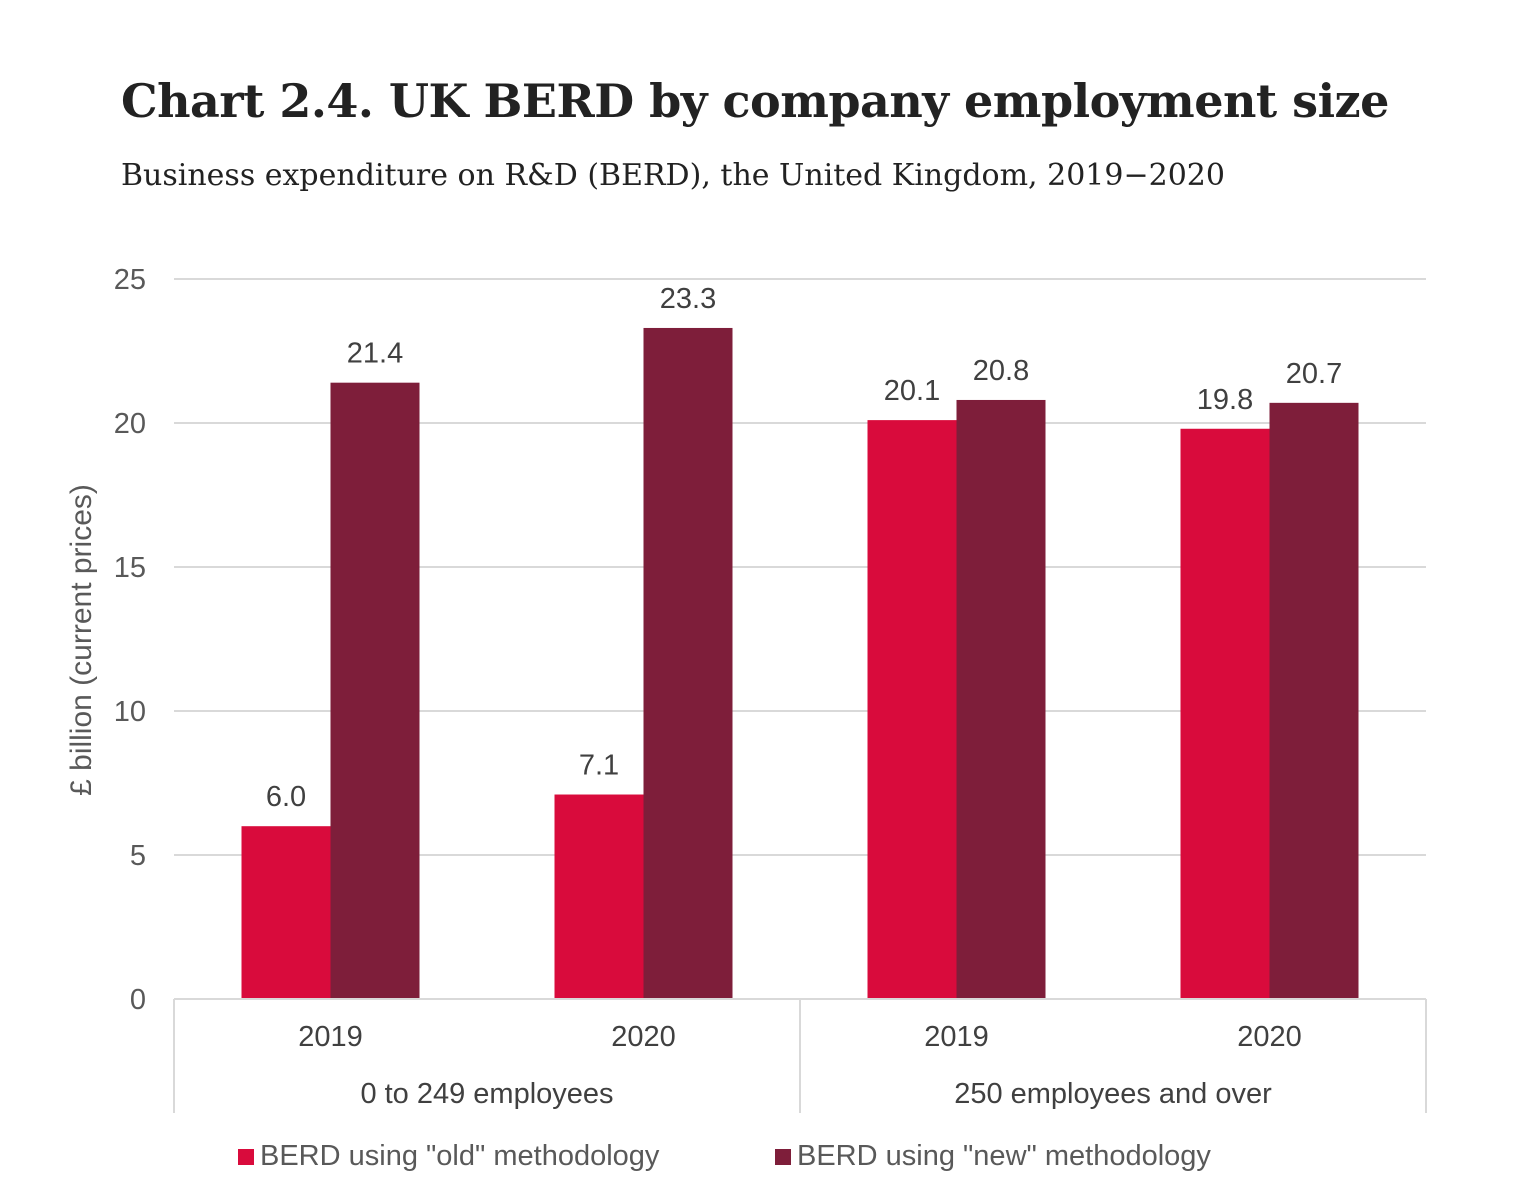  I want to click on legend-label-old: BERD using "old" methodology, so click(460, 1156).